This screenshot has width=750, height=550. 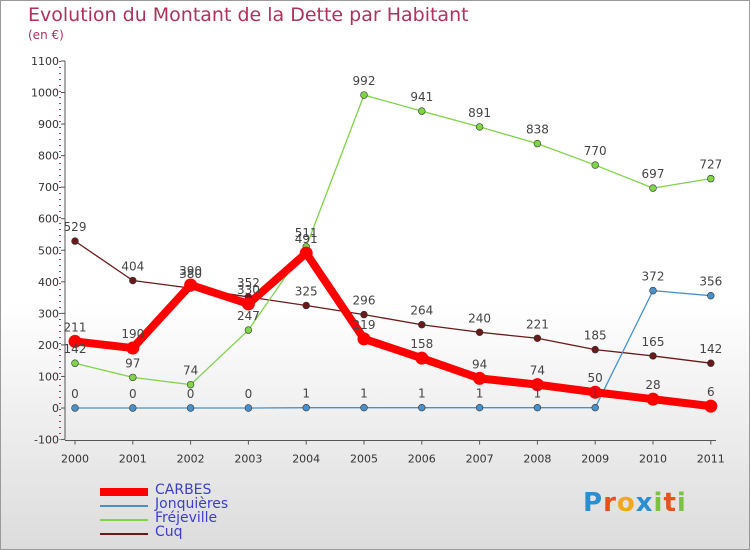 What do you see at coordinates (537, 130) in the screenshot?
I see `data-label: 838` at bounding box center [537, 130].